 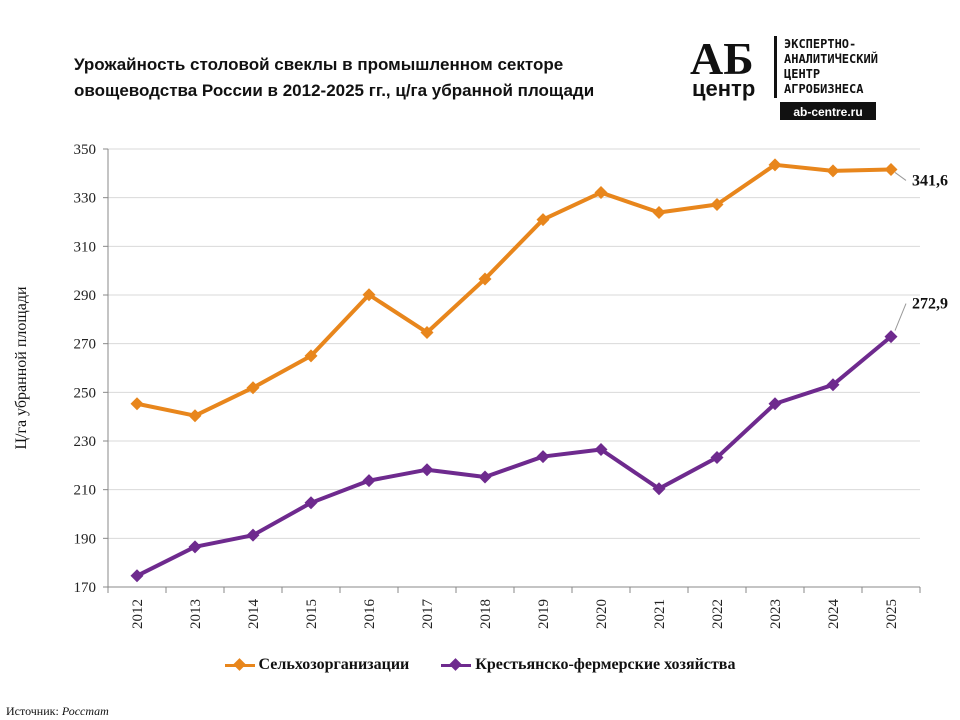 I want to click on logo-text-line-2: АНАЛИТИЧЕСКИЙ, so click(x=831, y=58).